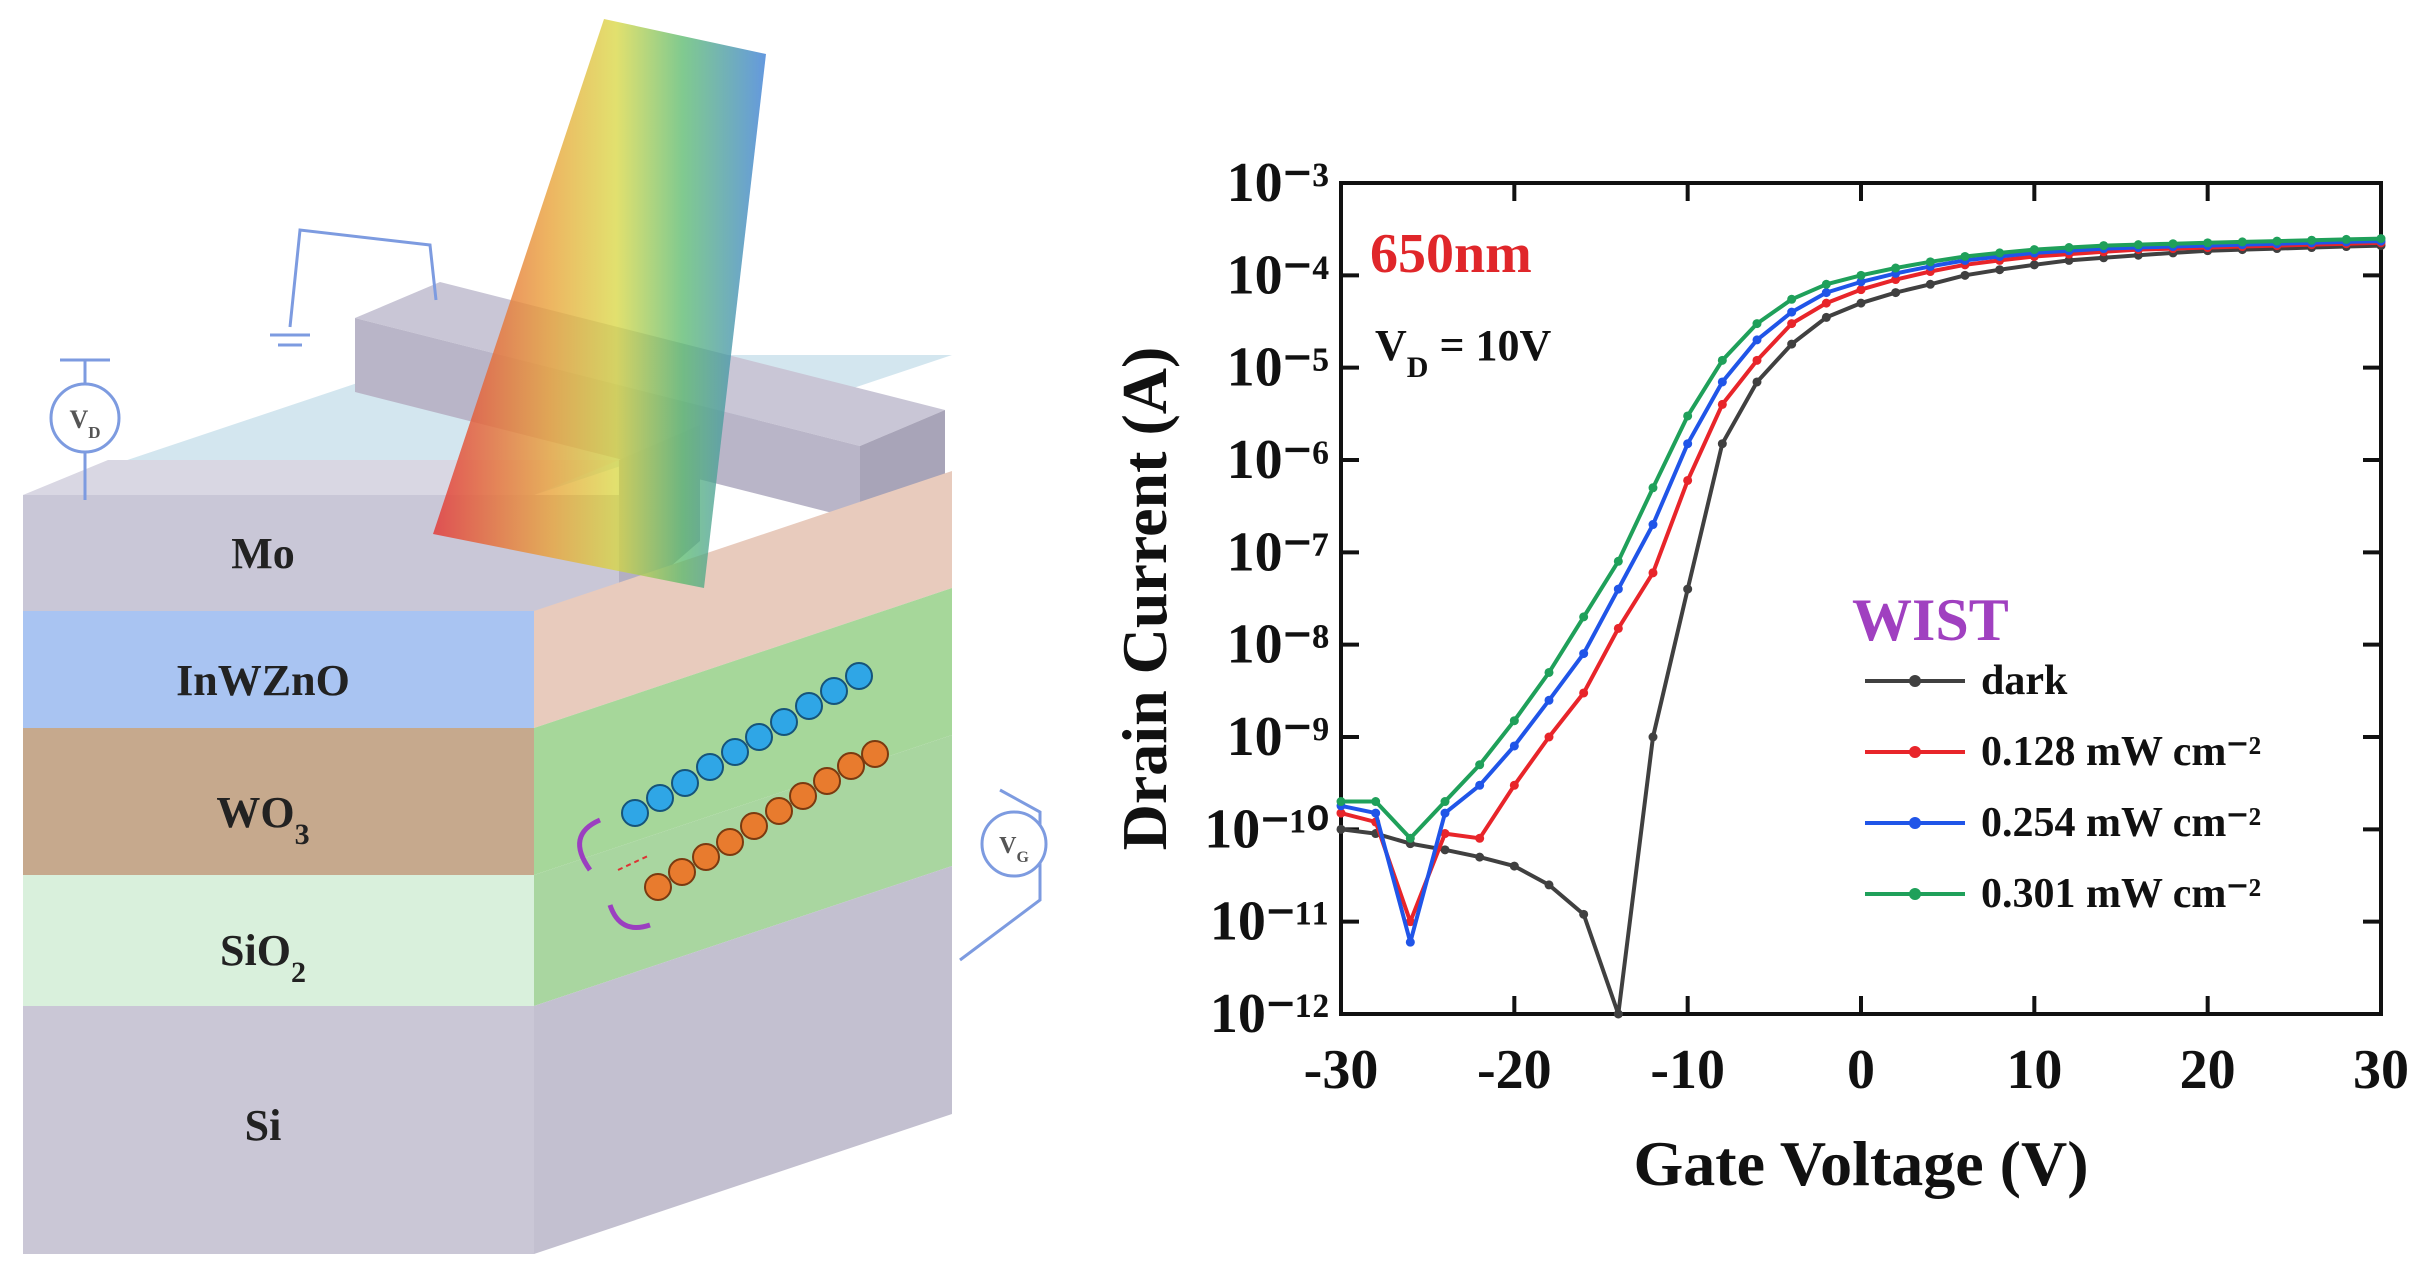 This screenshot has width=2428, height=1286. I want to click on si-layer, so click(278, 1130).